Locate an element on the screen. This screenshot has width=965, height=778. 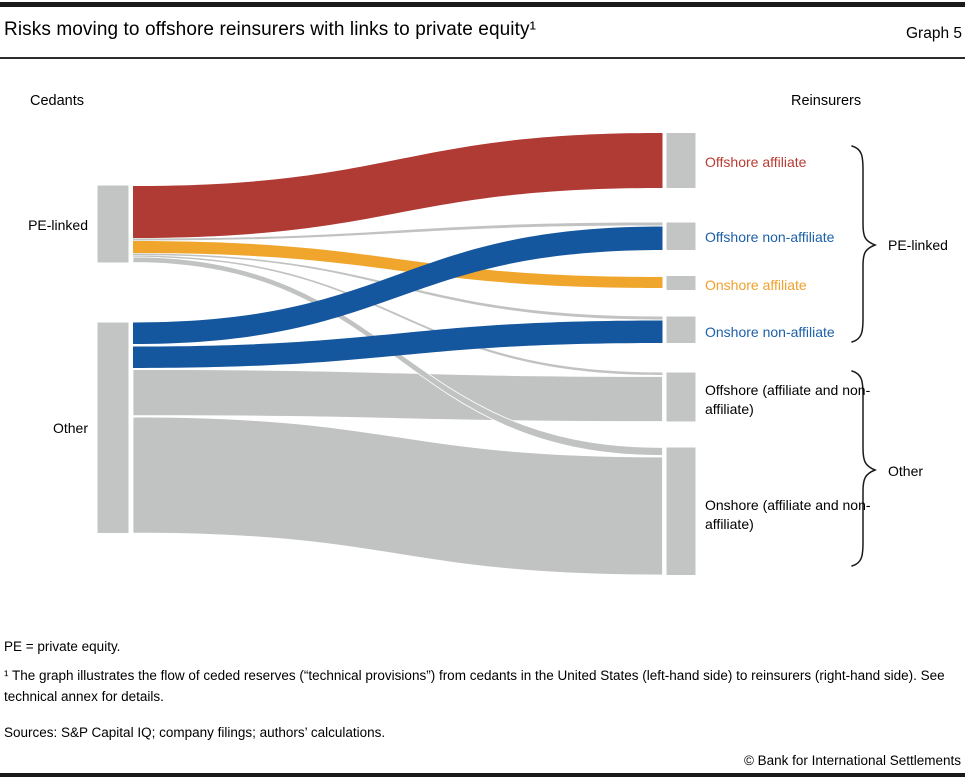
reinsurer-label-offshore-other: Offshore (affiliate and non-affiliate) is located at coordinates (788, 399).